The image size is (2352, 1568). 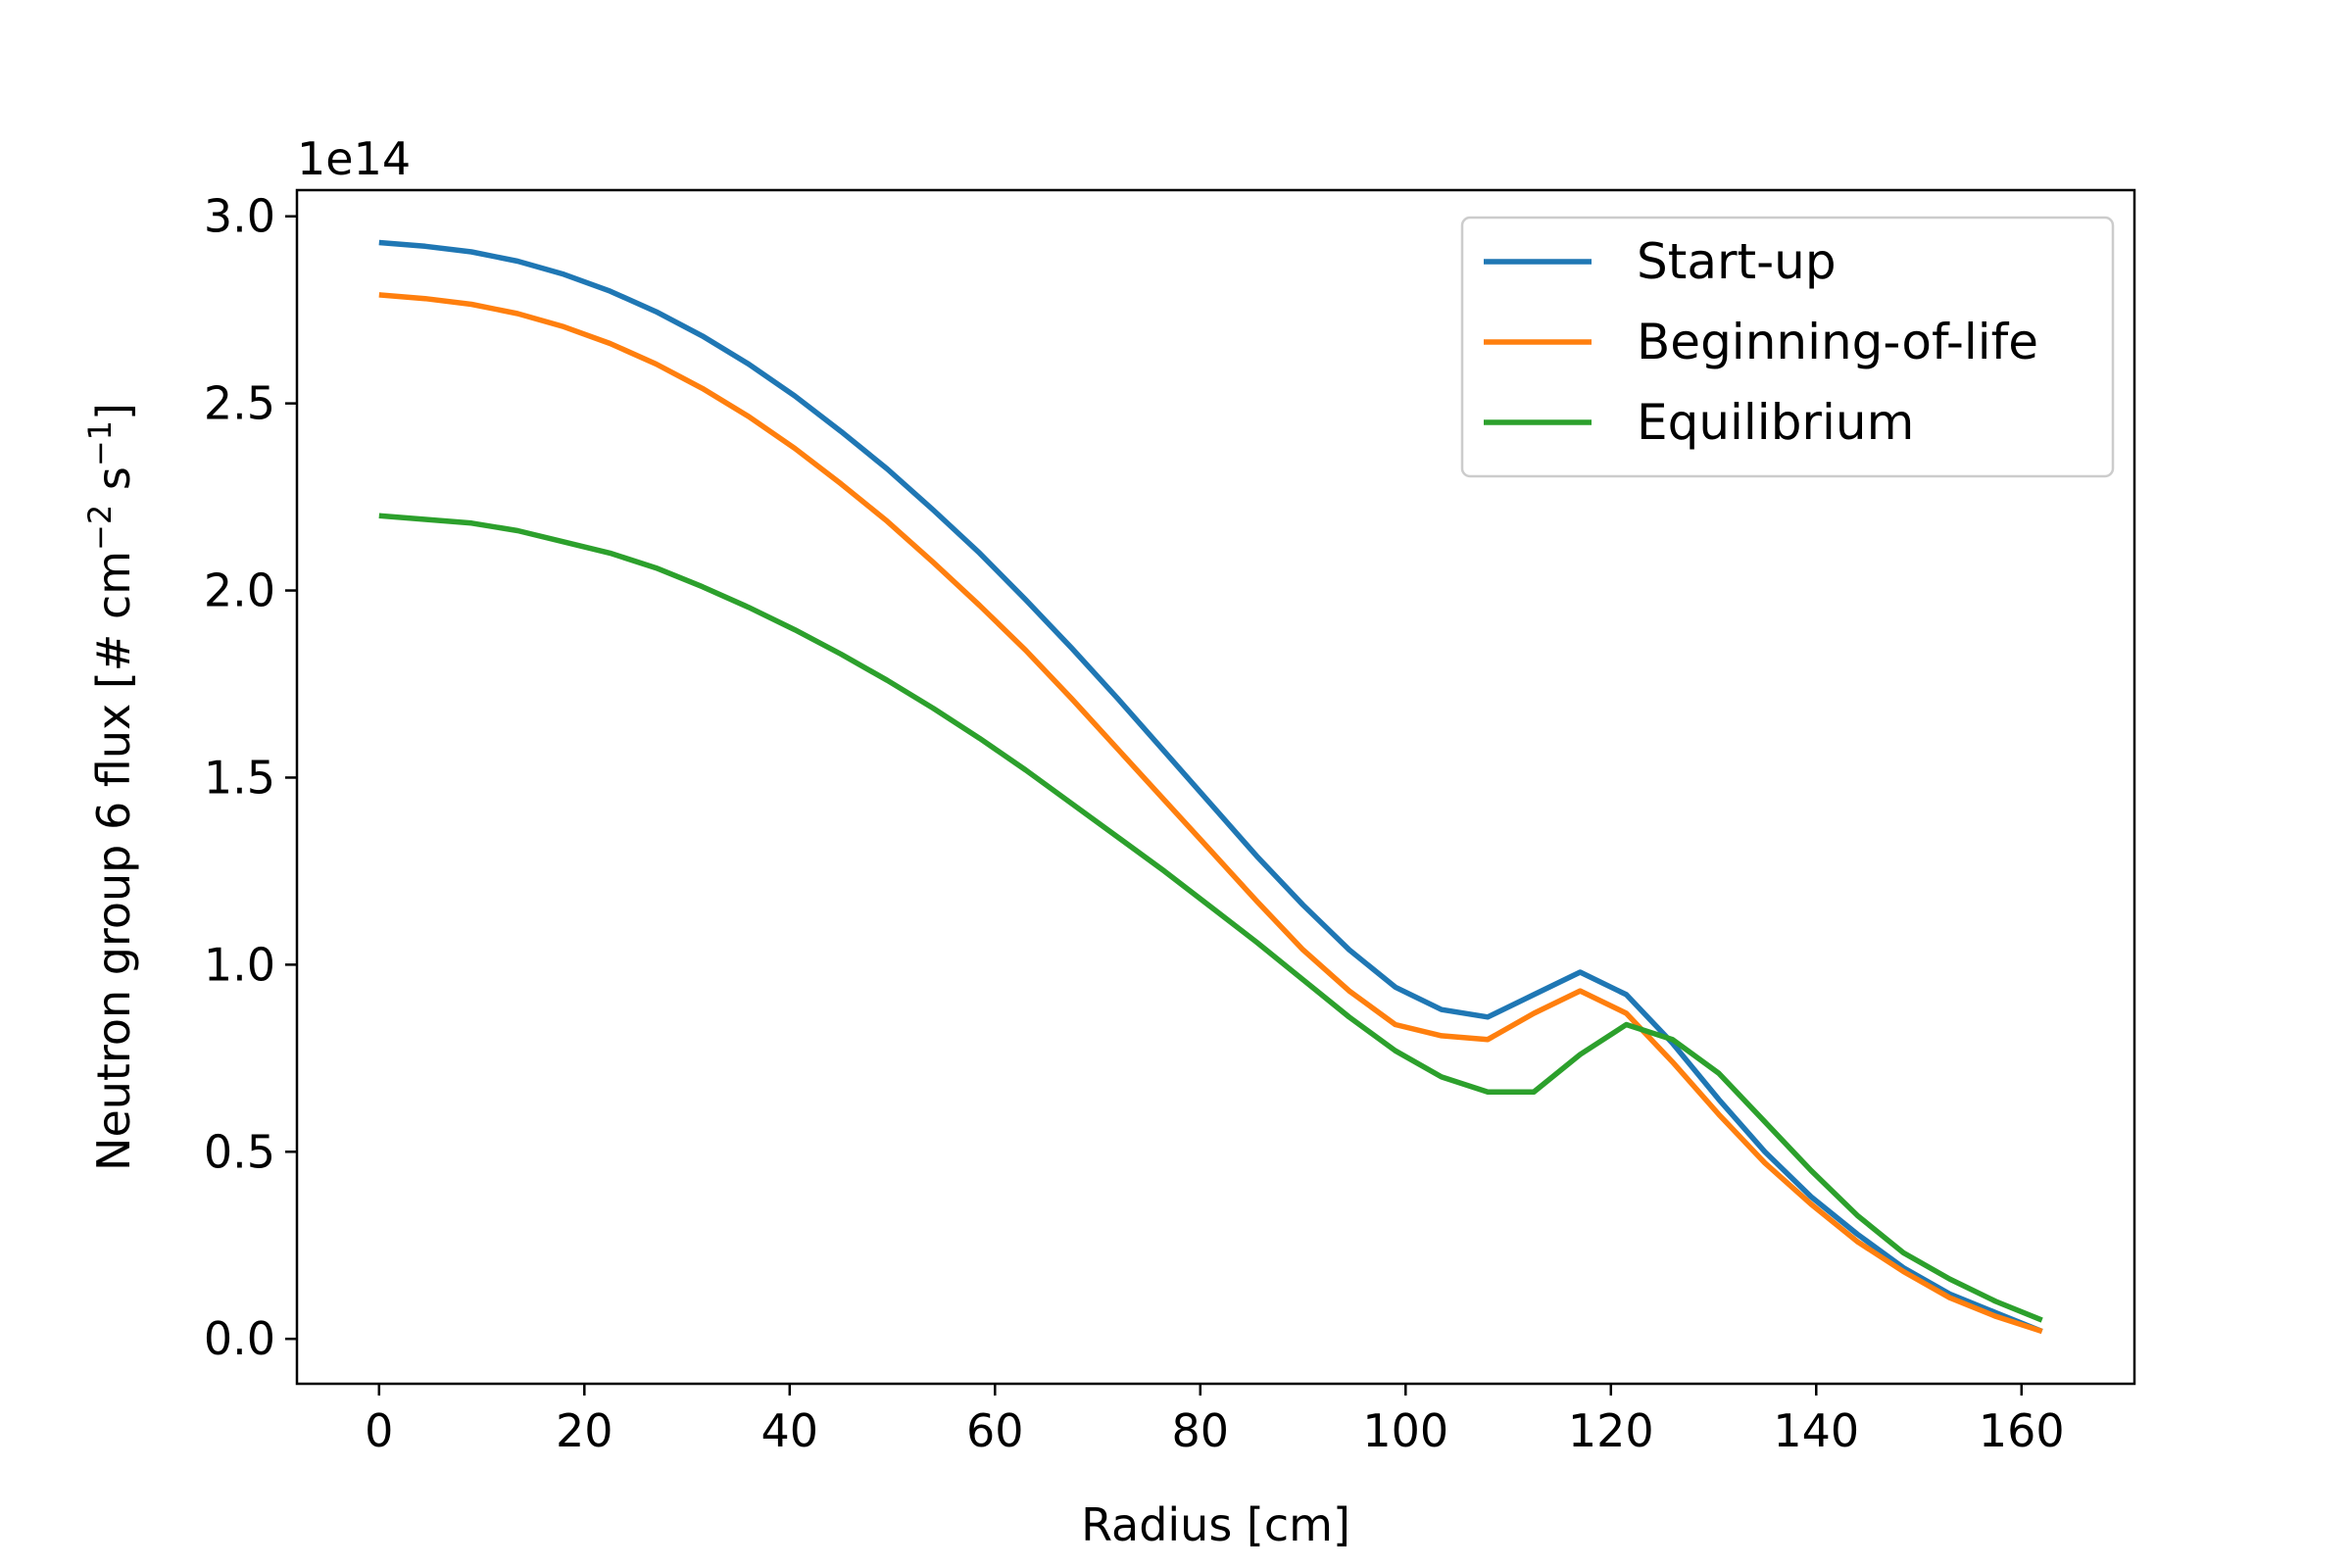 I want to click on legend-label-2: Beginning-of-life, so click(x=1837, y=342).